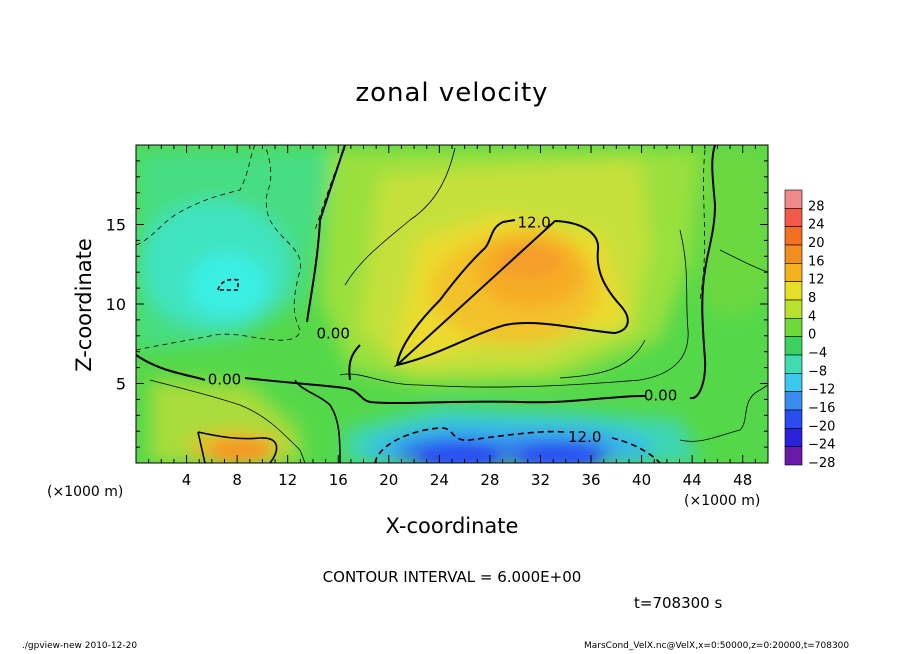  I want to click on contour-0-diag, so click(333, 263).